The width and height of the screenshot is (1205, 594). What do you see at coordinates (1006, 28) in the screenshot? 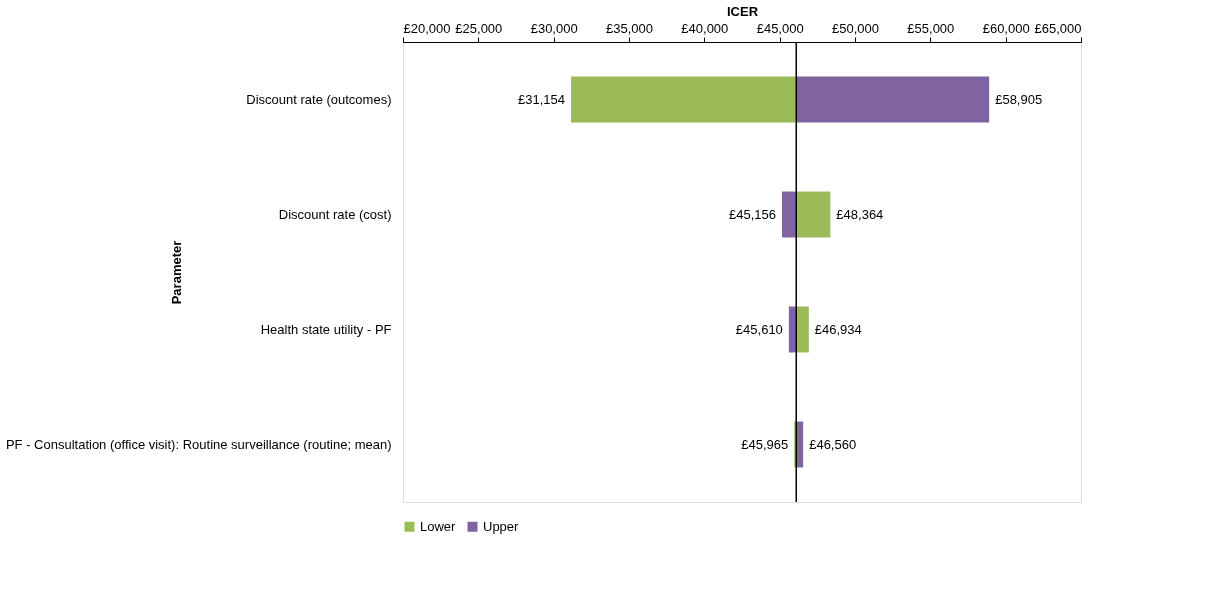
I see `x-tick-label: £60,000` at bounding box center [1006, 28].